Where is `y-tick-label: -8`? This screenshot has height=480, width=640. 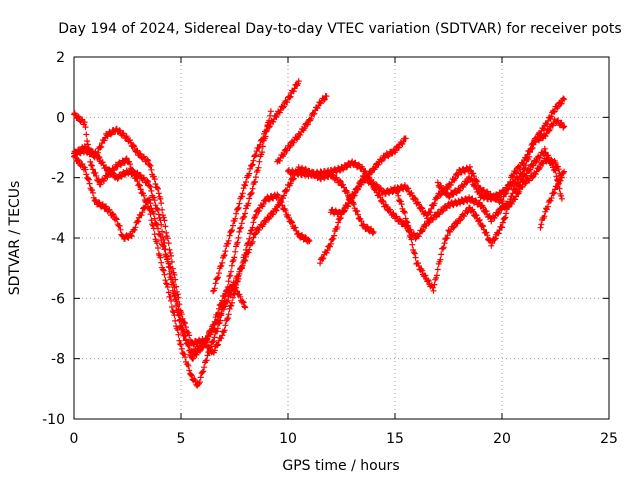 y-tick-label: -8 is located at coordinates (58, 360).